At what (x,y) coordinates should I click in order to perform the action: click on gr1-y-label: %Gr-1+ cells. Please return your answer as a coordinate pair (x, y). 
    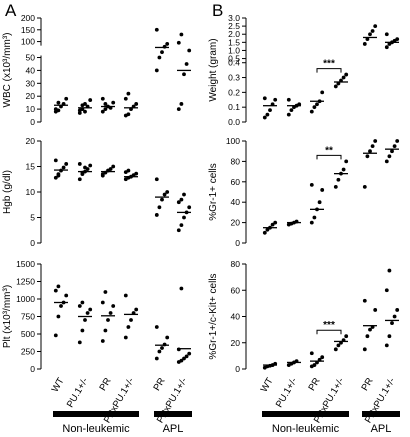
    Looking at the image, I should click on (213, 192).